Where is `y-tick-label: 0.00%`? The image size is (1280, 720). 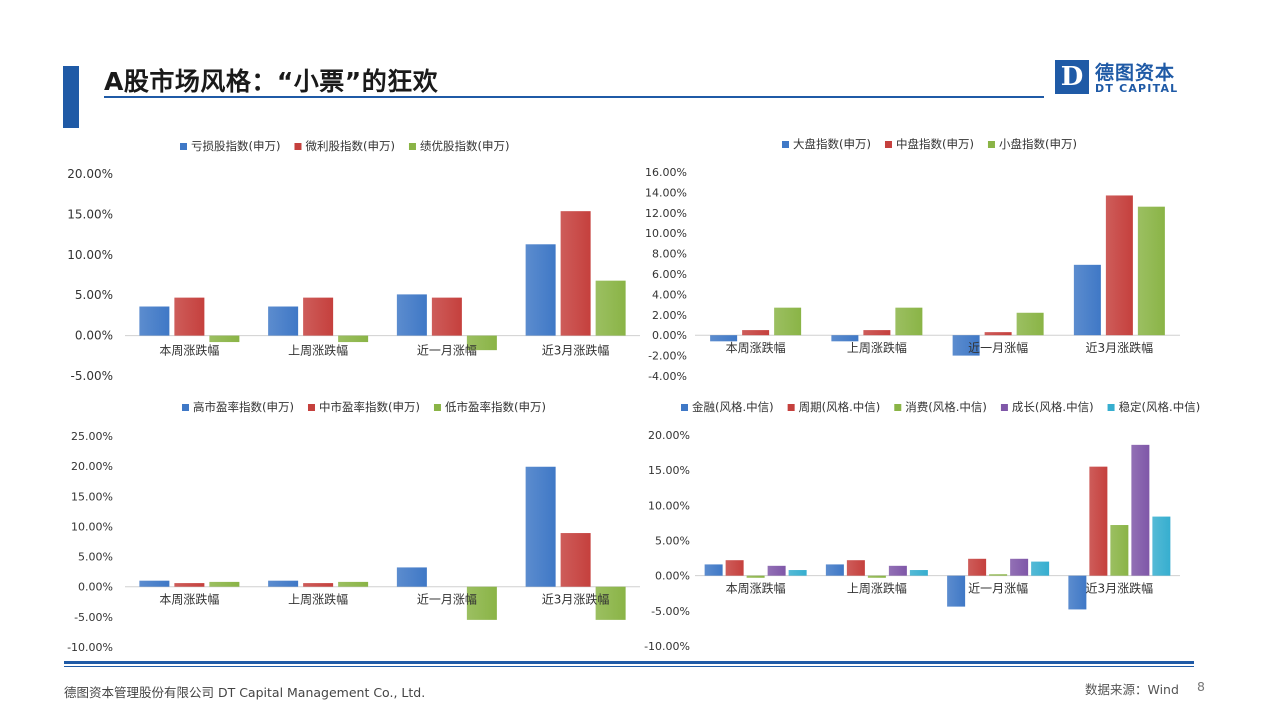
y-tick-label: 0.00% is located at coordinates (94, 336).